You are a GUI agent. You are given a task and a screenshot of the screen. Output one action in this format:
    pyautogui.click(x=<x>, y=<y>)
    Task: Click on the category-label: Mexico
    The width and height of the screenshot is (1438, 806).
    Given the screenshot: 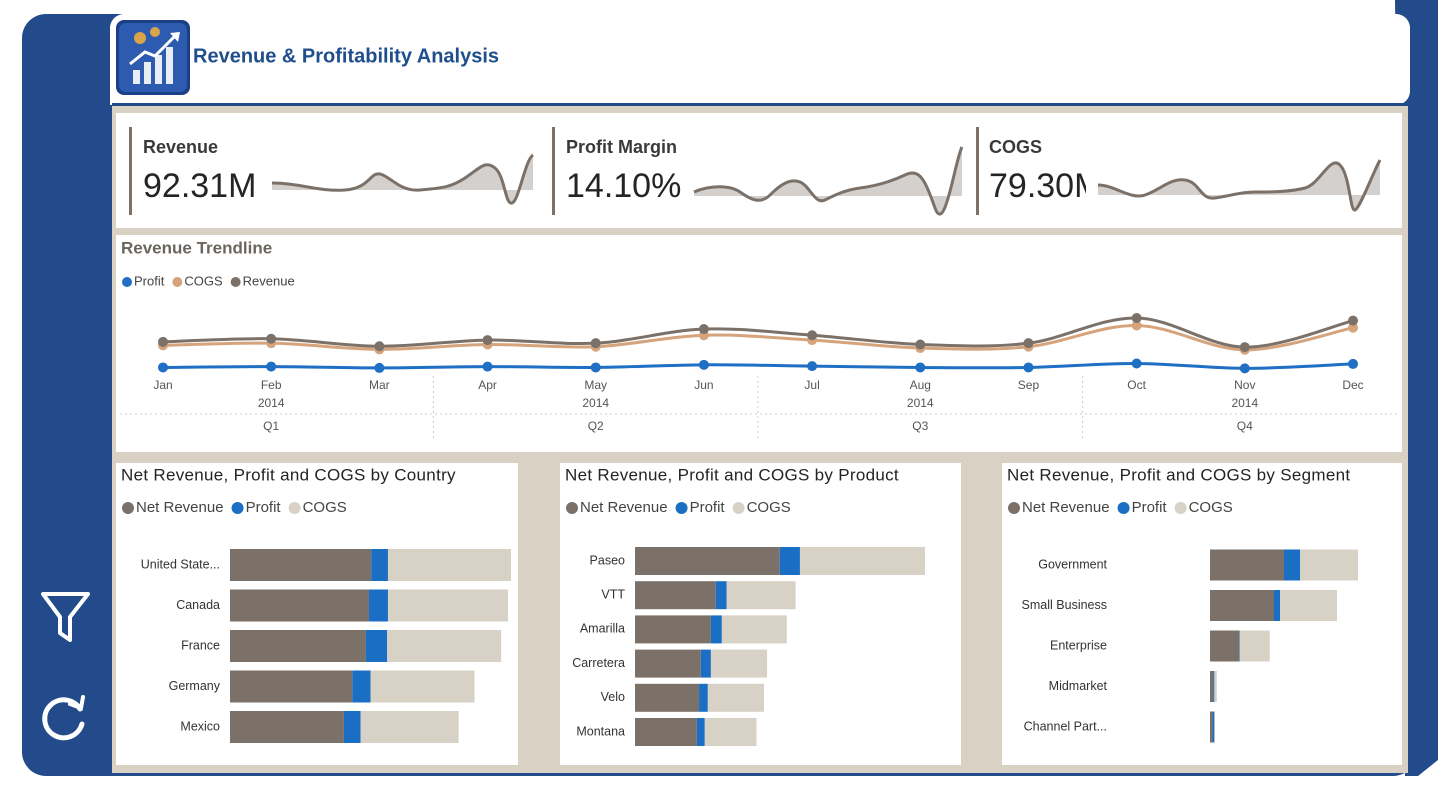 What is the action you would take?
    pyautogui.click(x=200, y=726)
    